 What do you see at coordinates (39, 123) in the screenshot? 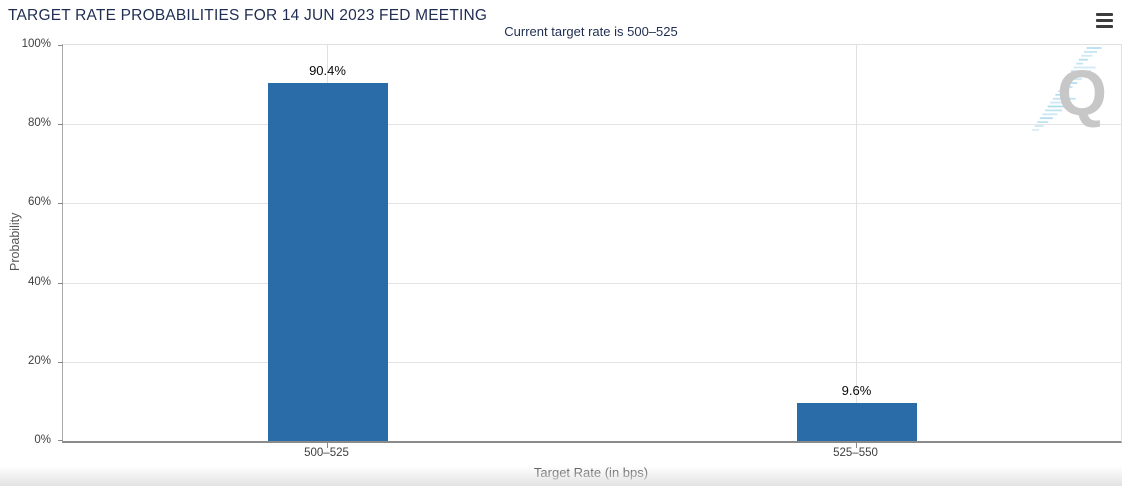
I see `y-tick-label: 80%` at bounding box center [39, 123].